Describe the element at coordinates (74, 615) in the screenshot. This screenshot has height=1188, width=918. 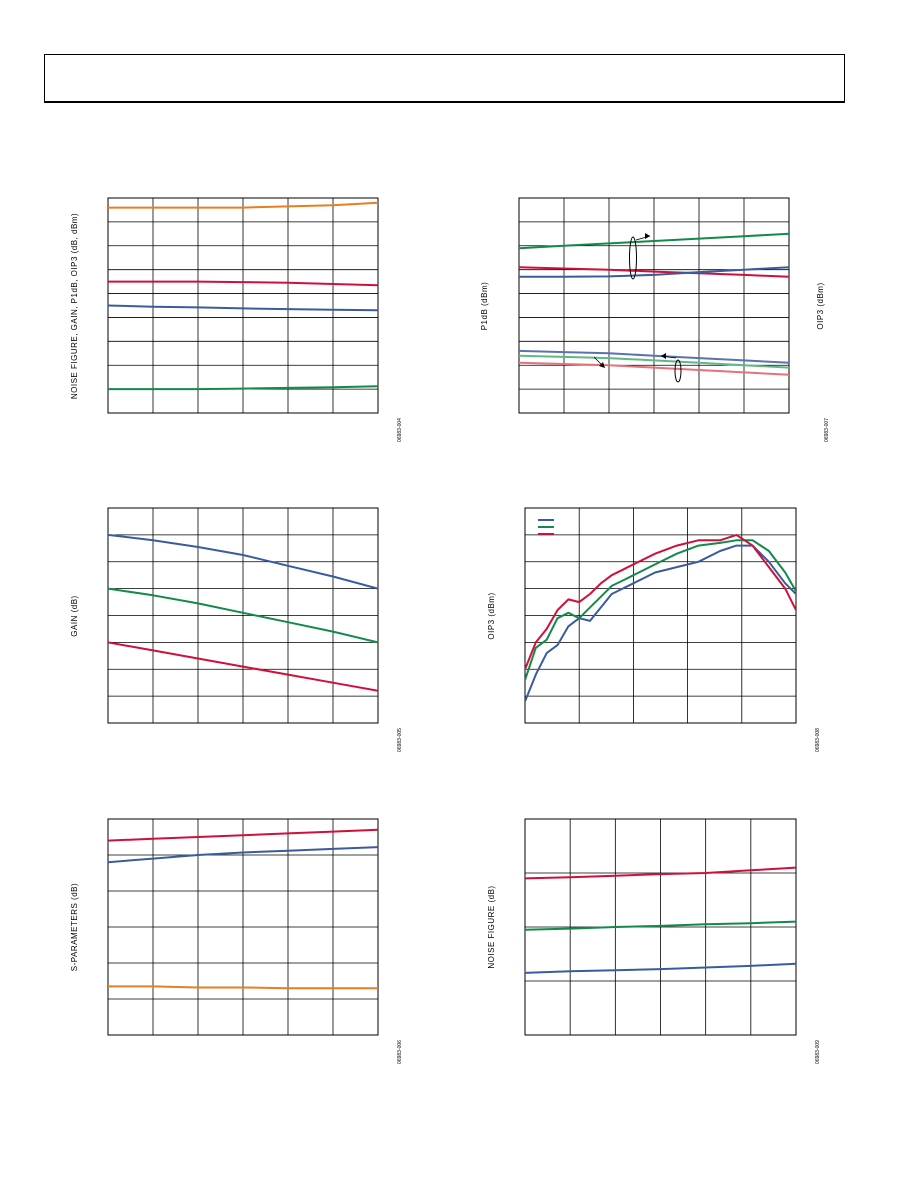
I see `chart-3-ylabel: GAIN (dB)` at that location.